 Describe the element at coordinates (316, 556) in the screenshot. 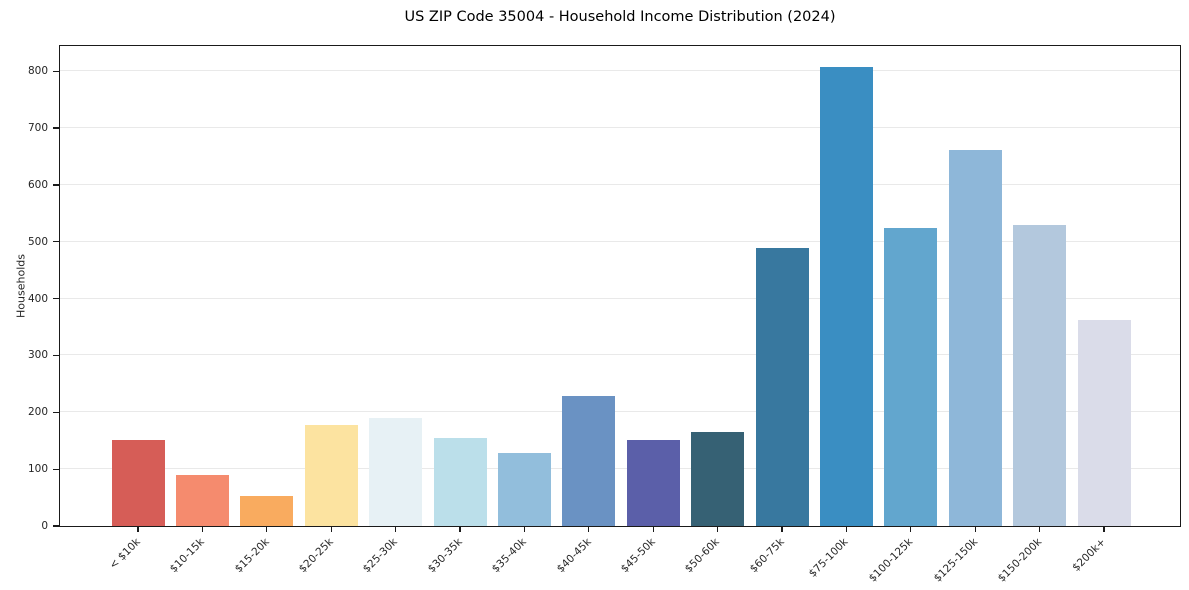

I see `x-tick-label-3: $20-25k` at that location.